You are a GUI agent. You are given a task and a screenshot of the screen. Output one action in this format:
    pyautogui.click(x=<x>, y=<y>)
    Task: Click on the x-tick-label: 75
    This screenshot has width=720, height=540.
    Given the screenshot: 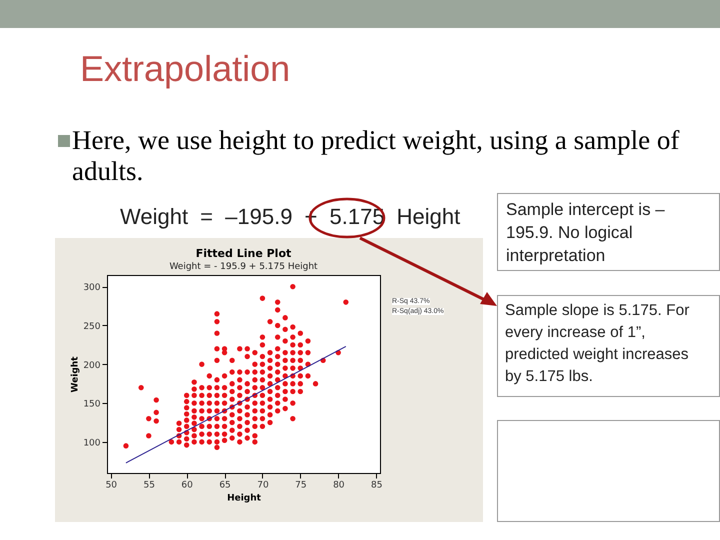 What is the action you would take?
    pyautogui.click(x=301, y=485)
    